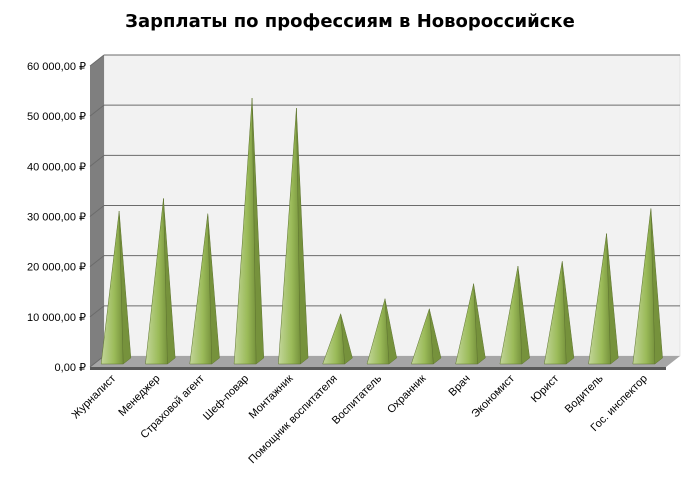 The image size is (700, 486). Describe the element at coordinates (406, 394) in the screenshot. I see `x-tick-label: Охранник` at that location.